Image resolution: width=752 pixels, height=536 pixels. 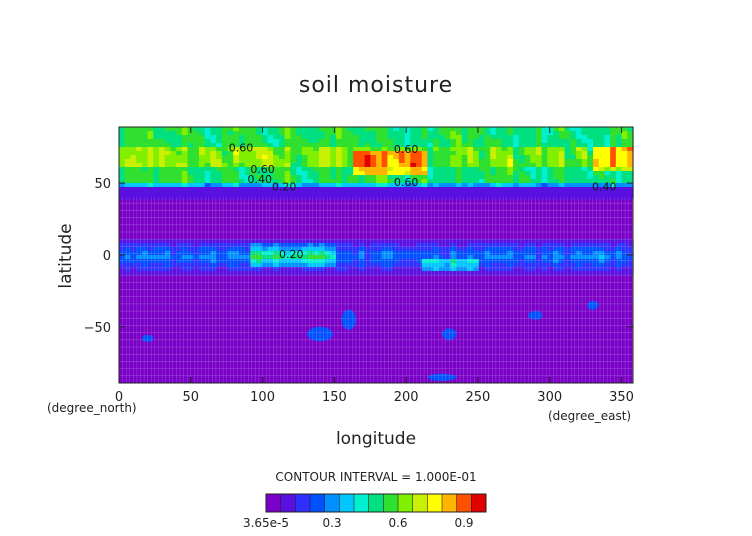 What do you see at coordinates (331, 523) in the screenshot?
I see `colorbar-label: 0.3` at bounding box center [331, 523].